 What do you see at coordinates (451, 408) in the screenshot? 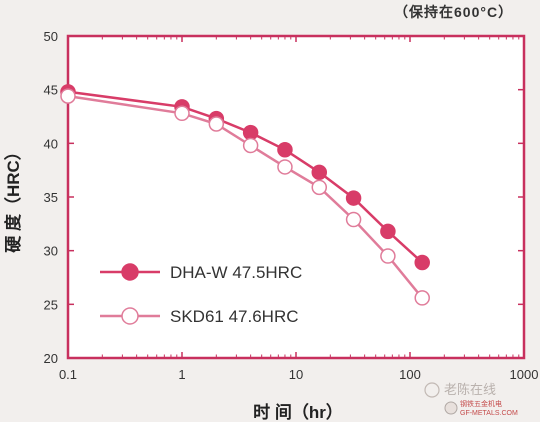
I see `watermark-logo-icon` at bounding box center [451, 408].